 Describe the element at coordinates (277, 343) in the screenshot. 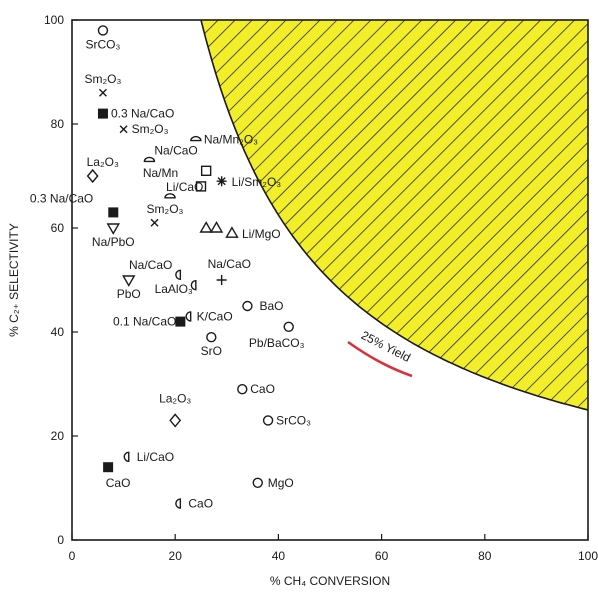

I see `data-label: Pb/BaCO₃` at that location.